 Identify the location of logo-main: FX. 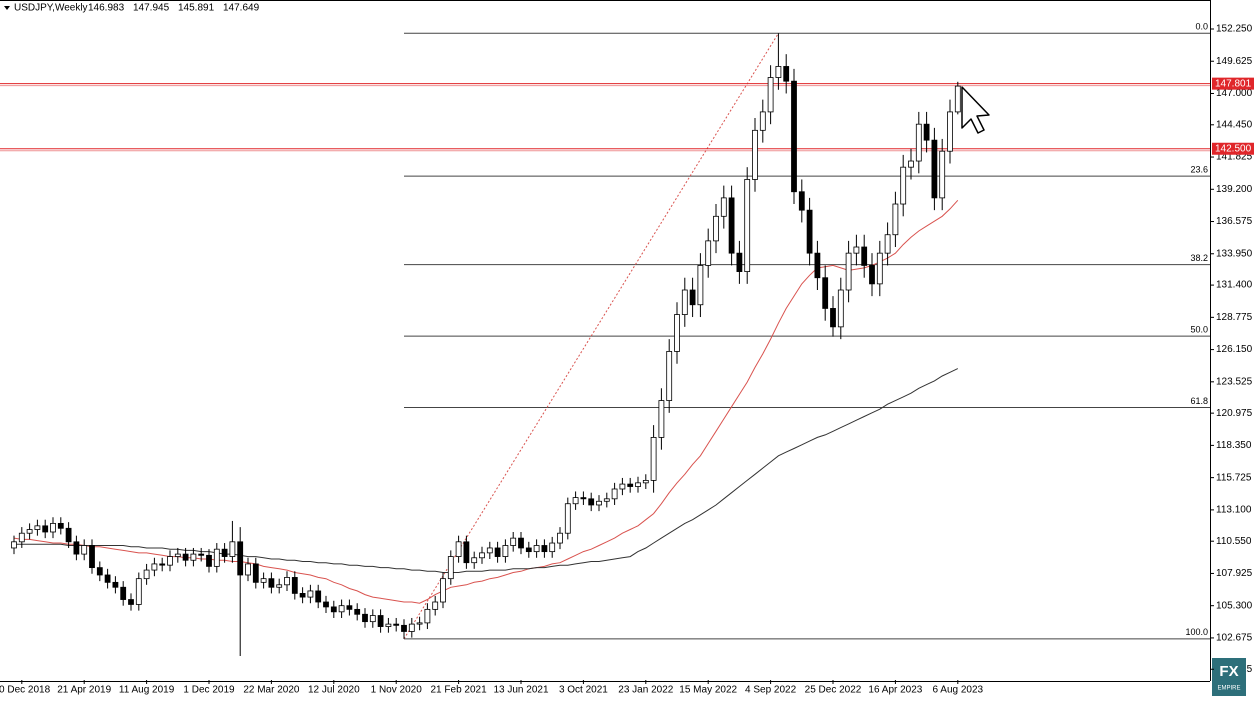
(1228, 671).